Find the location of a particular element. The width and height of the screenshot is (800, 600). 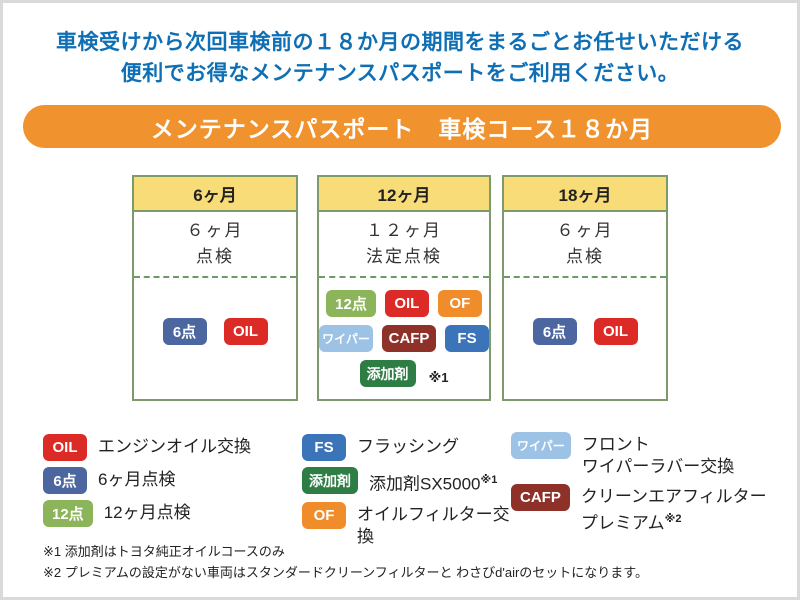

legend-item-12point: 12点 12ヶ月点検 is located at coordinates (168, 513).